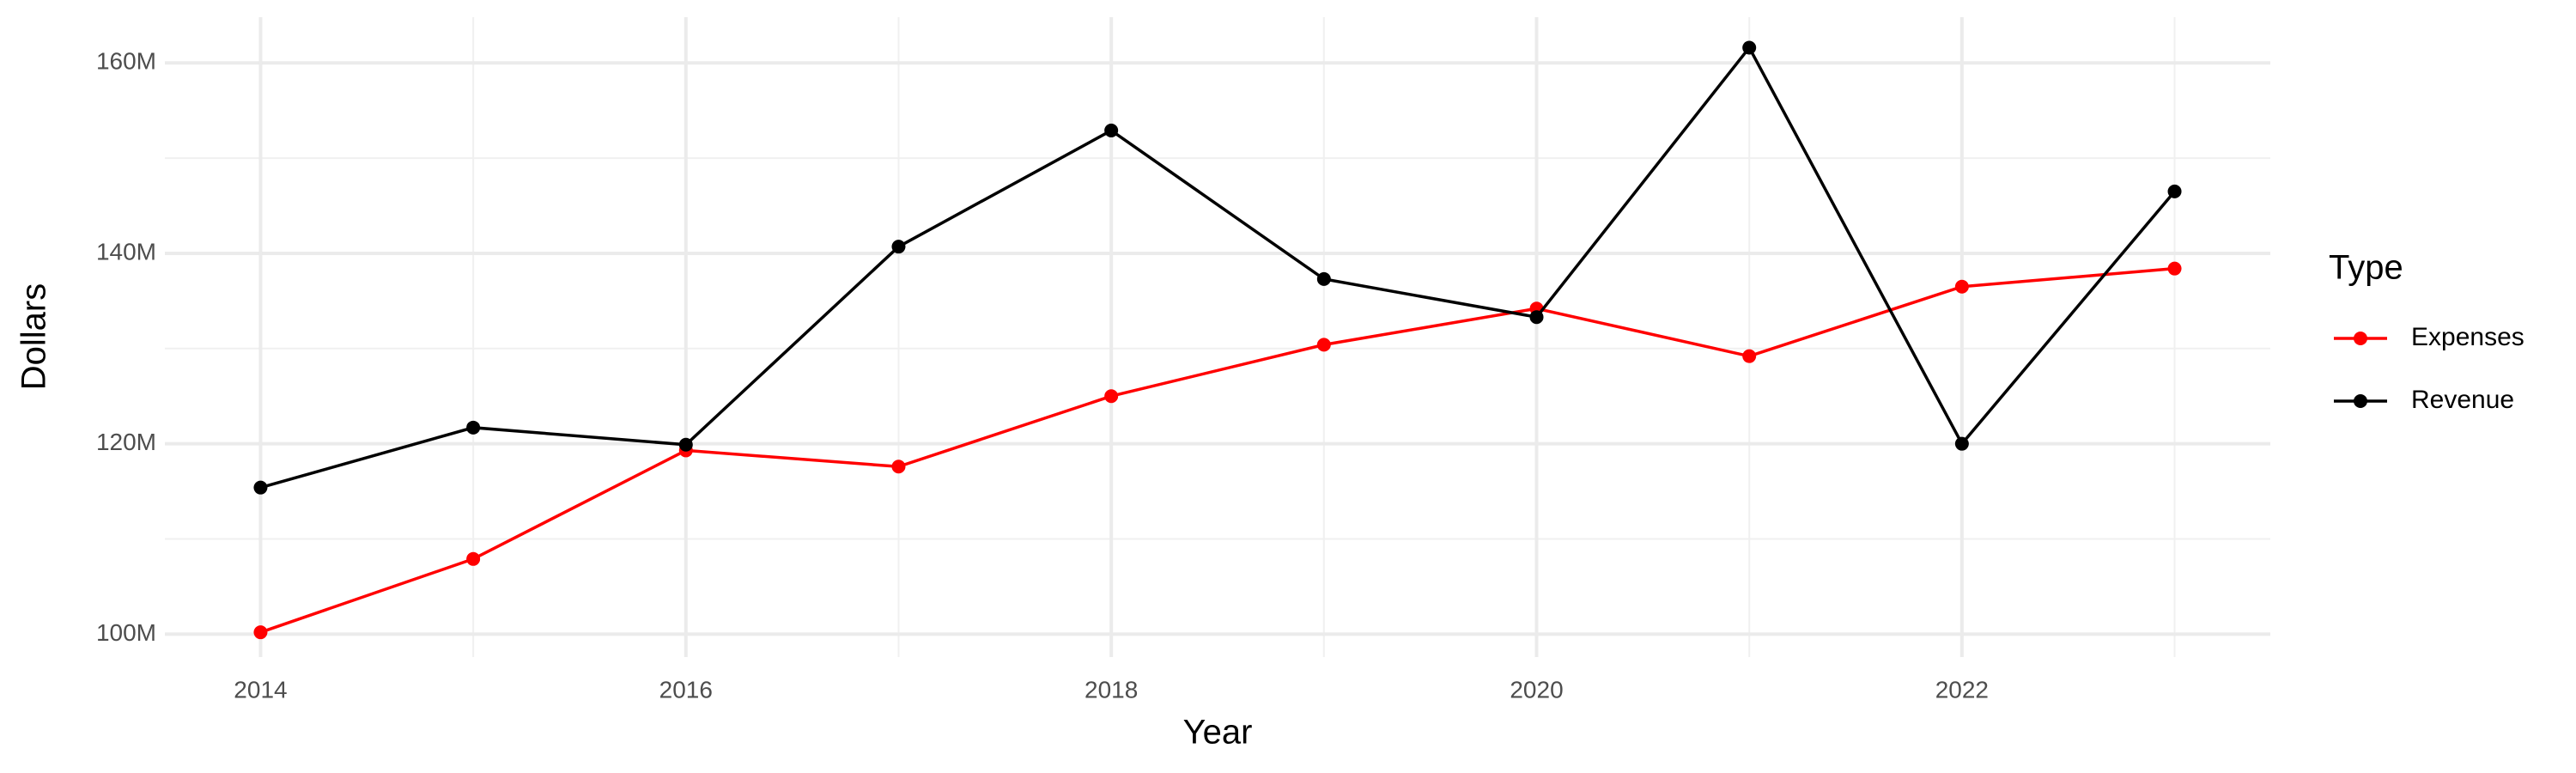 The height and width of the screenshot is (773, 2576). Describe the element at coordinates (126, 442) in the screenshot. I see `y-tick-label: 120M` at that location.